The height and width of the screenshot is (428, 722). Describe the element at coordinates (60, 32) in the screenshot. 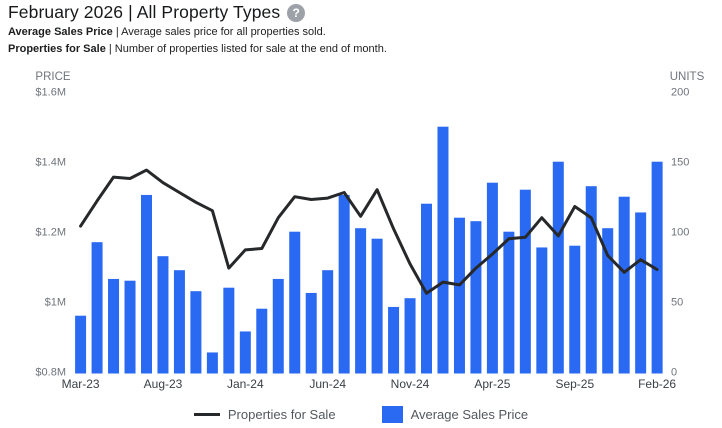

I see `metric-label: Average Sales Price` at that location.